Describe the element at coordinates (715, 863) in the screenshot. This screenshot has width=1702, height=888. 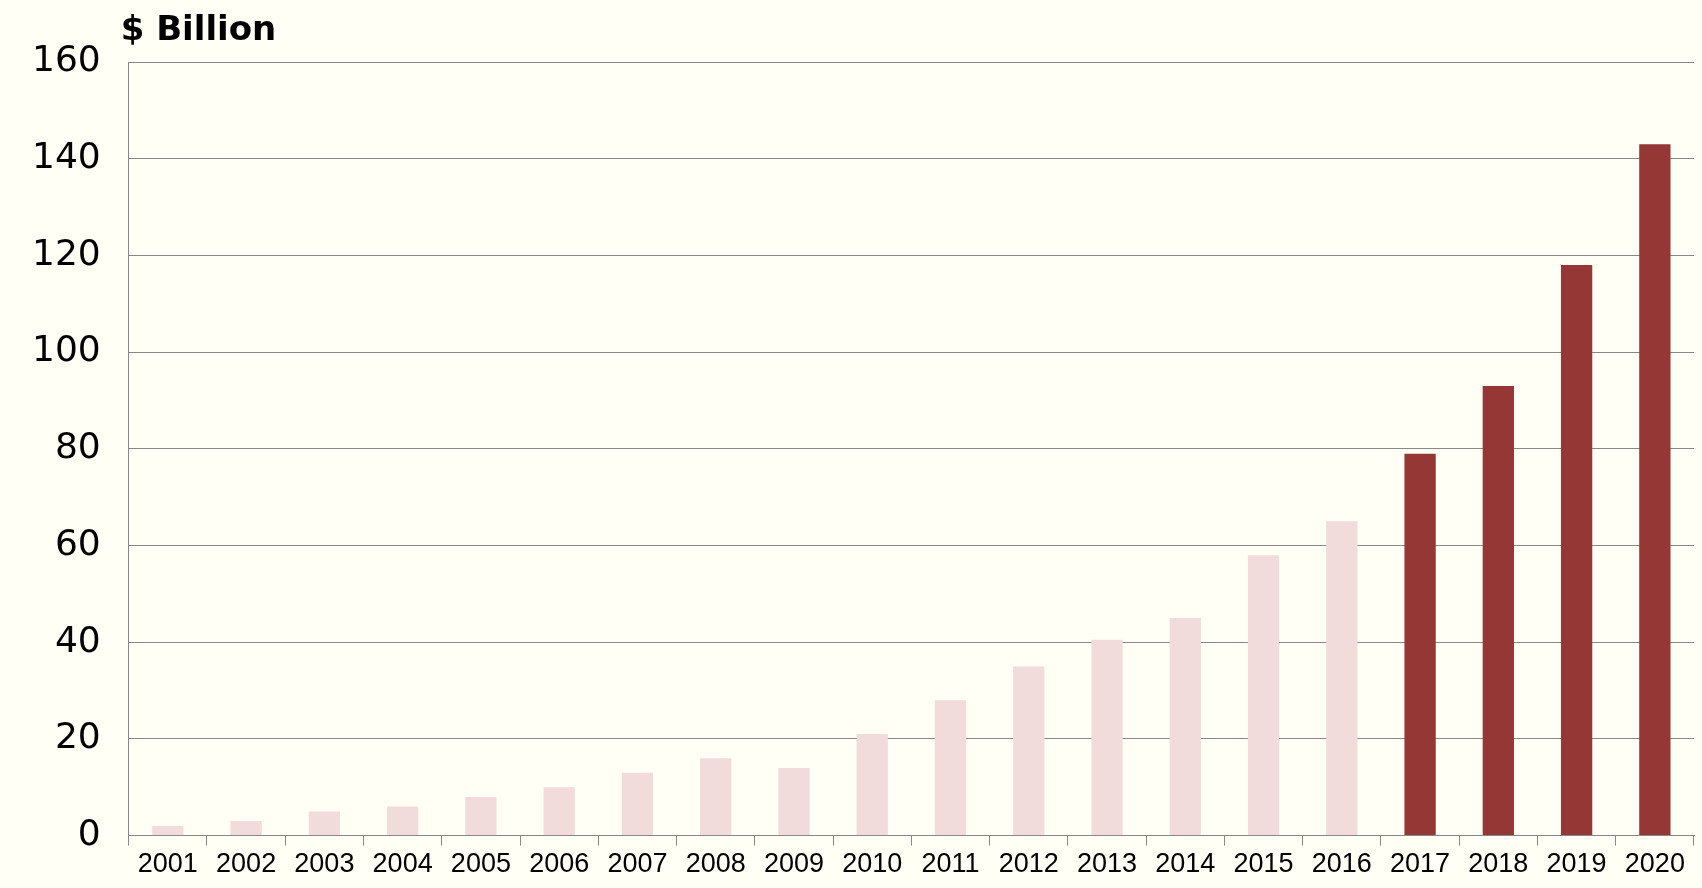
I see `x-tick-label: 2008` at that location.